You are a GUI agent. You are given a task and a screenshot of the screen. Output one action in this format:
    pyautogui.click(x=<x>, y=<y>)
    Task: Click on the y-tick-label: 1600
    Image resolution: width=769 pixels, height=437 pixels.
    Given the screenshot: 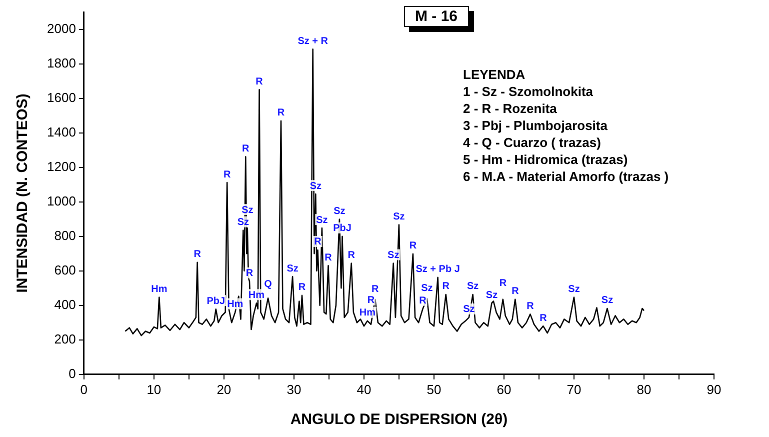 What is the action you would take?
    pyautogui.click(x=61, y=97)
    